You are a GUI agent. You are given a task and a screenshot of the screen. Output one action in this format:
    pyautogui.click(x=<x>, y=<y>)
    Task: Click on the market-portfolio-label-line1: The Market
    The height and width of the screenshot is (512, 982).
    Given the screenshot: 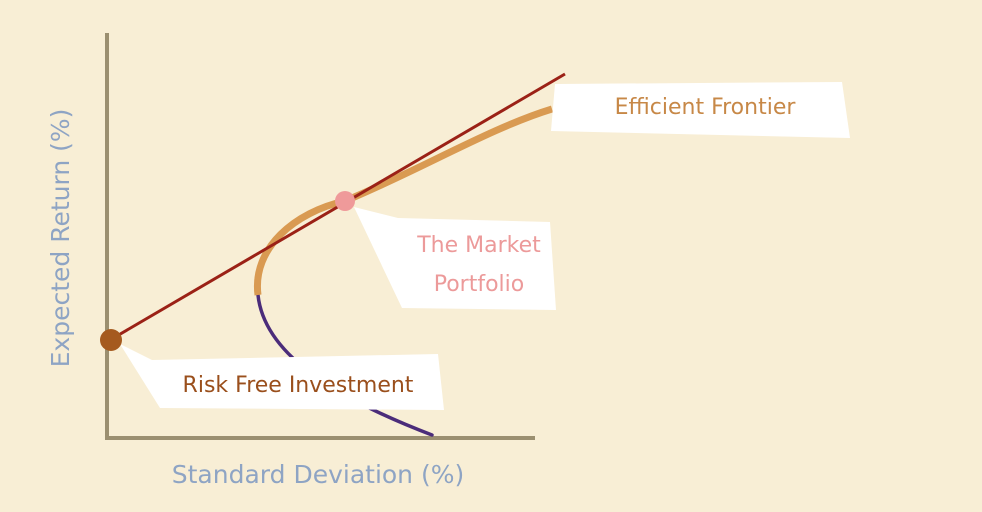 What is the action you would take?
    pyautogui.click(x=478, y=245)
    